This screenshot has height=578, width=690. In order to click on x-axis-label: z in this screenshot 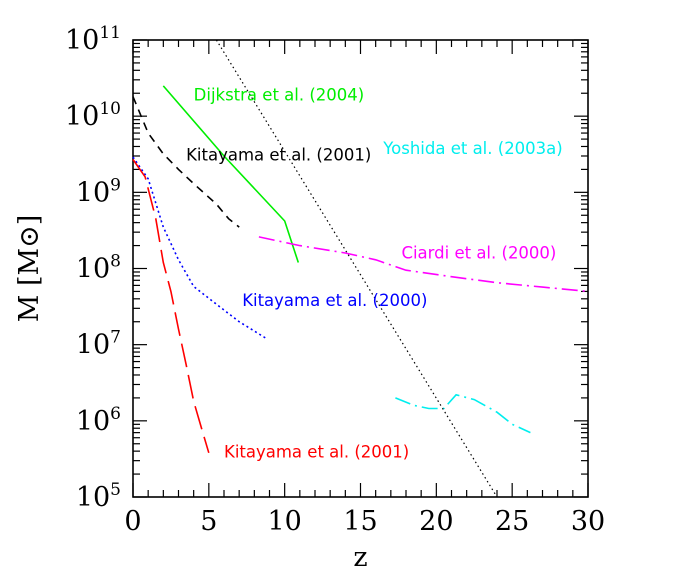, I will do `click(360, 557)`.